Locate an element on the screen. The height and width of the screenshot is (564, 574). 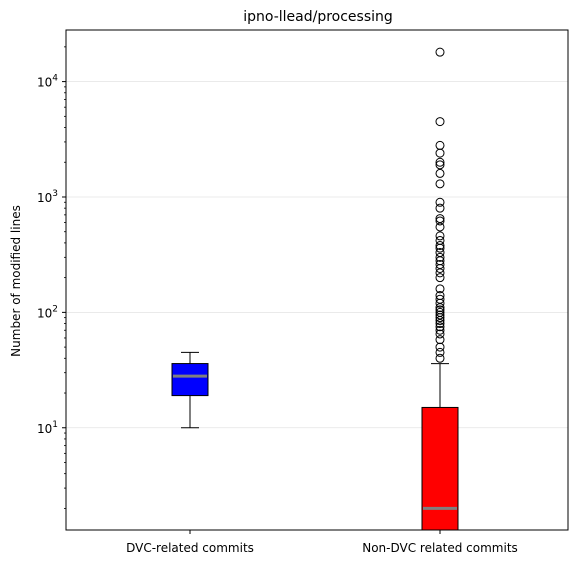
y-tick-label: 10³ is located at coordinates (47, 197).